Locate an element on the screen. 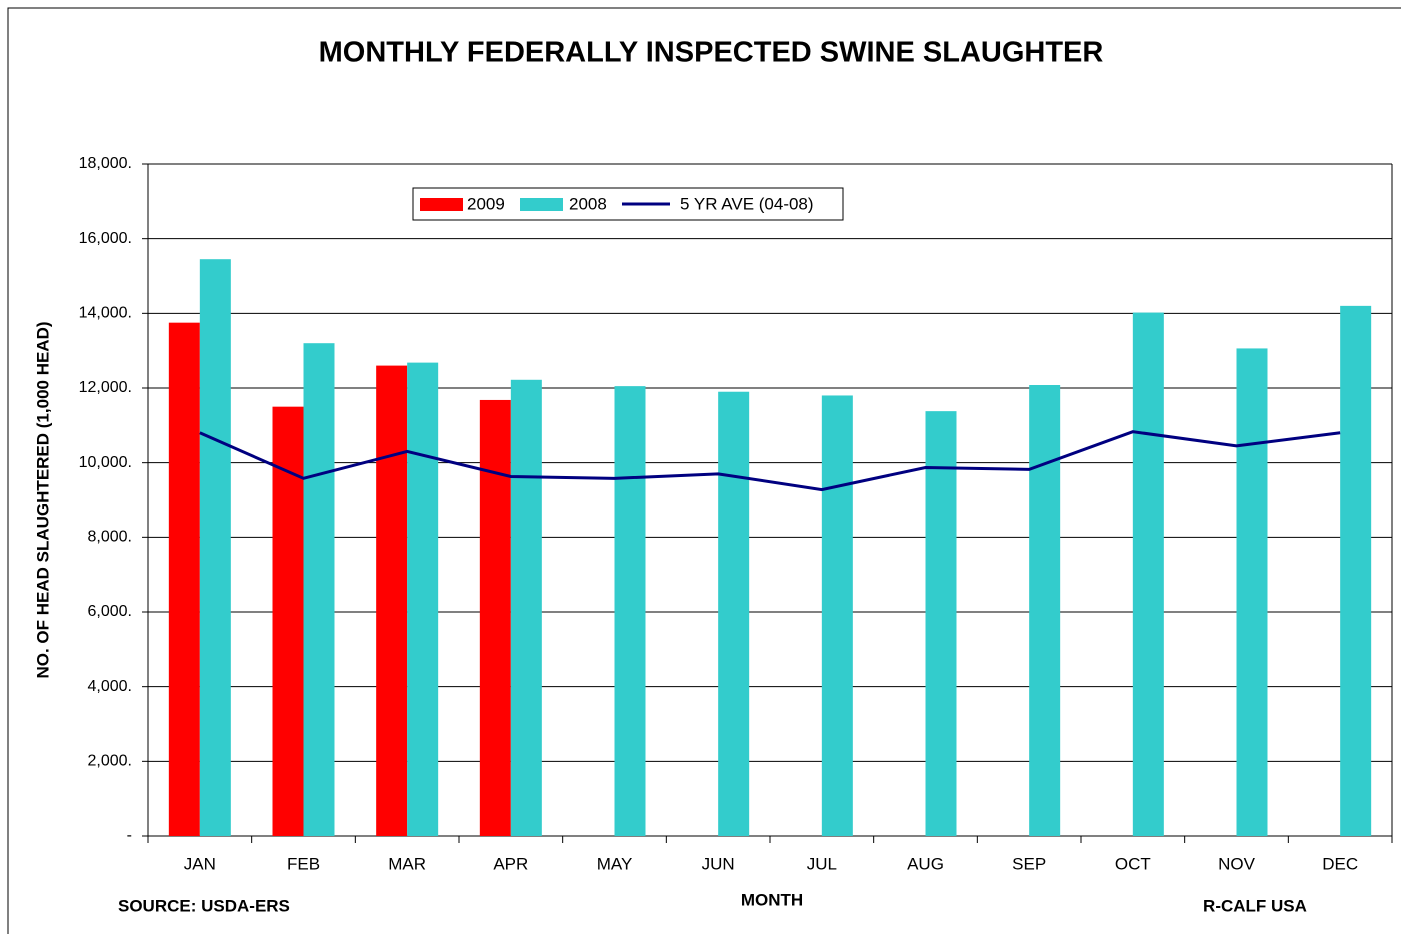  x-tick-label: JUN is located at coordinates (718, 863).